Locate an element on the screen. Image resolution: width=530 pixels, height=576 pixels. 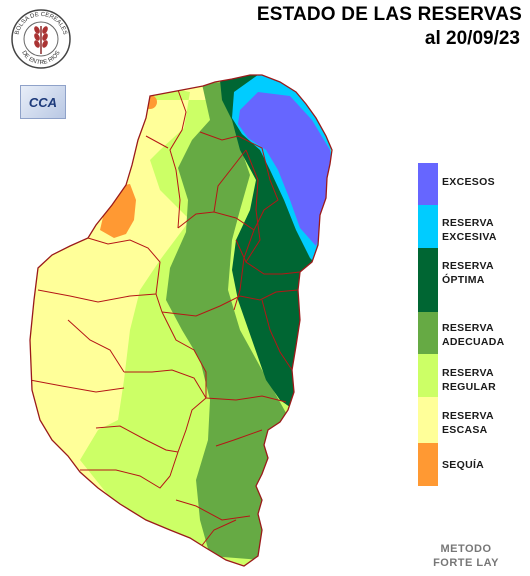
legend-swatch-optima is located at coordinates (428, 280).